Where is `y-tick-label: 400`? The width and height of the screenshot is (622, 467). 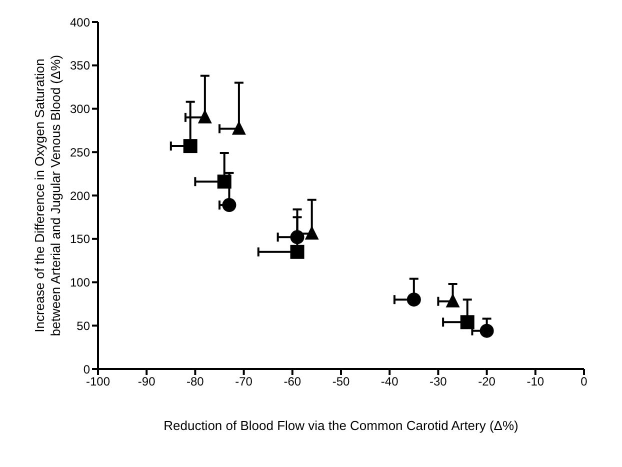 y-tick-label: 400 is located at coordinates (80, 22).